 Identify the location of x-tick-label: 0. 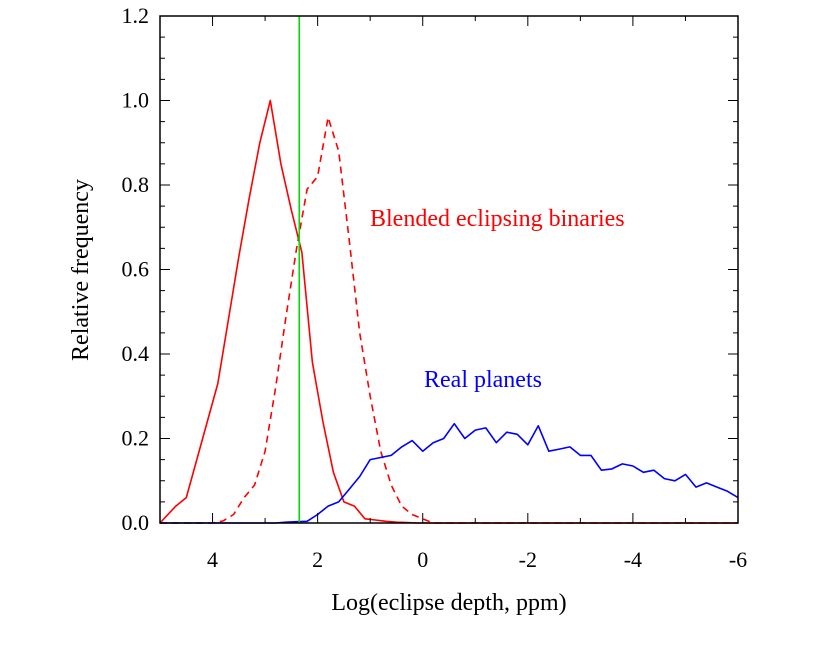
(422, 559).